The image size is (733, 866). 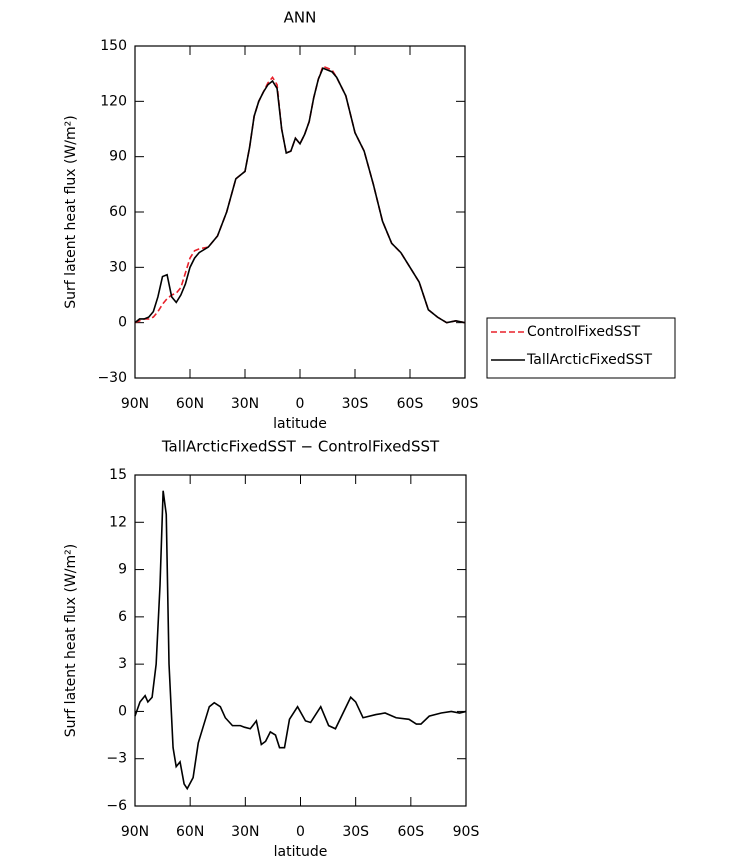 I want to click on chart-title: TallArcticFixedSST − ControlFixedSST, so click(x=300, y=447).